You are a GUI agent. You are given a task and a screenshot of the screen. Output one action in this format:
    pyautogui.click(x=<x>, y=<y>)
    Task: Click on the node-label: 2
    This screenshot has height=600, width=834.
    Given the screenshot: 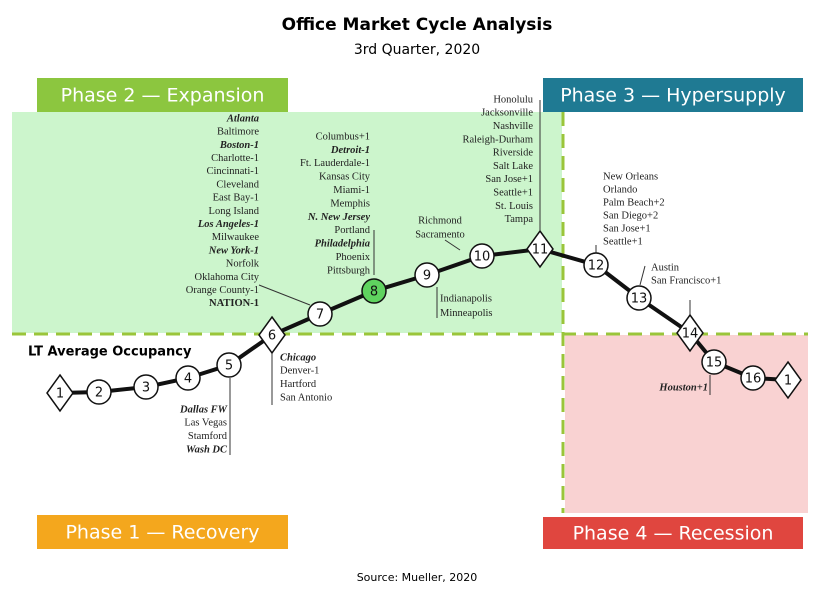 What is the action you would take?
    pyautogui.click(x=99, y=393)
    